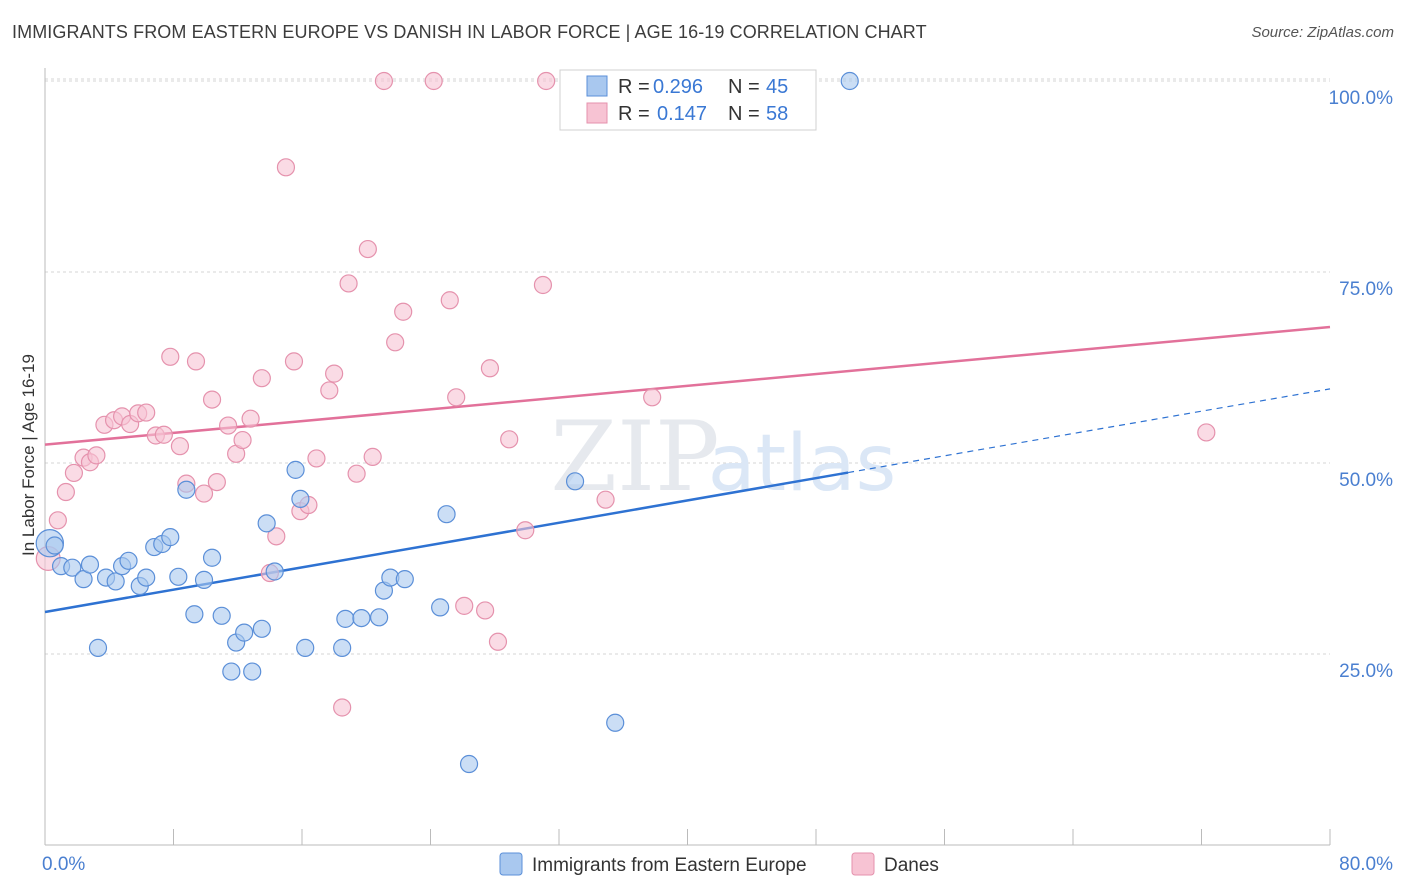 The image size is (1406, 892). Describe the element at coordinates (63, 864) in the screenshot. I see `x-tick-label-min: 0.0%` at that location.